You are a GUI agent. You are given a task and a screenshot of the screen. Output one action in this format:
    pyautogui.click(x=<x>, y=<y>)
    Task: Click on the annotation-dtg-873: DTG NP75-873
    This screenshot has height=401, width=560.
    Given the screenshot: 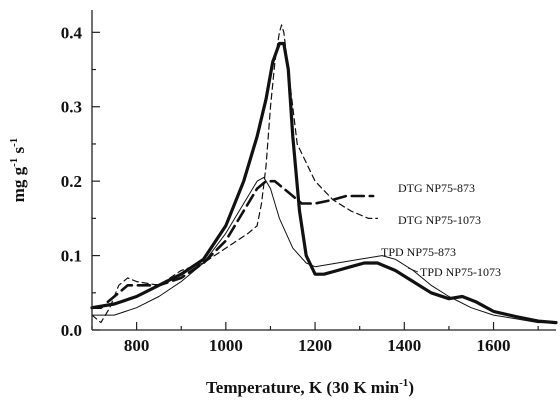 What is the action you would take?
    pyautogui.click(x=436, y=188)
    